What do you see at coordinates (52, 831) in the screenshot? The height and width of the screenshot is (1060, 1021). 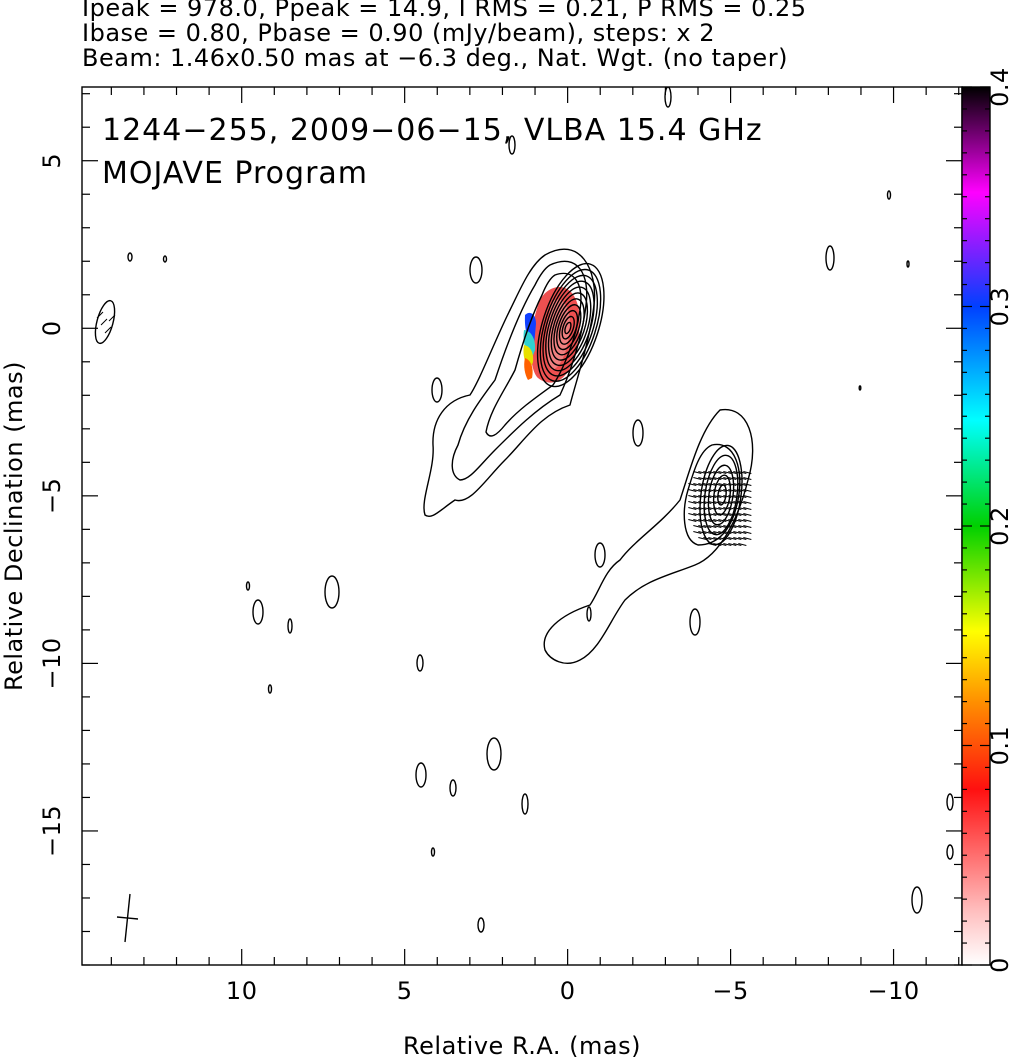 I see `y-tick-label: −15` at bounding box center [52, 831].